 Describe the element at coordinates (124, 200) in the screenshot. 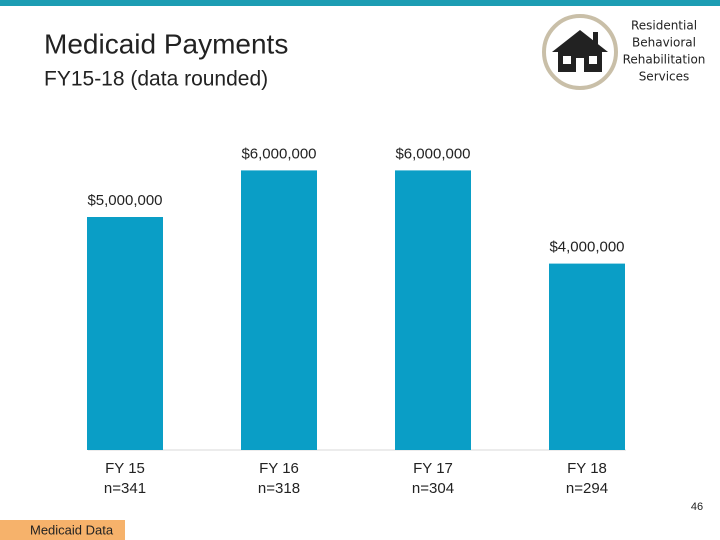

I see `value-label: $5,000,000` at that location.